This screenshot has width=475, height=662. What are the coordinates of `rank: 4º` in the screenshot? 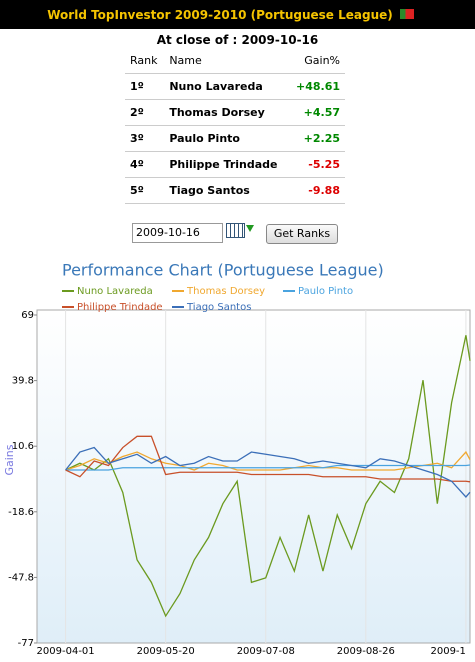 It's located at (145, 164).